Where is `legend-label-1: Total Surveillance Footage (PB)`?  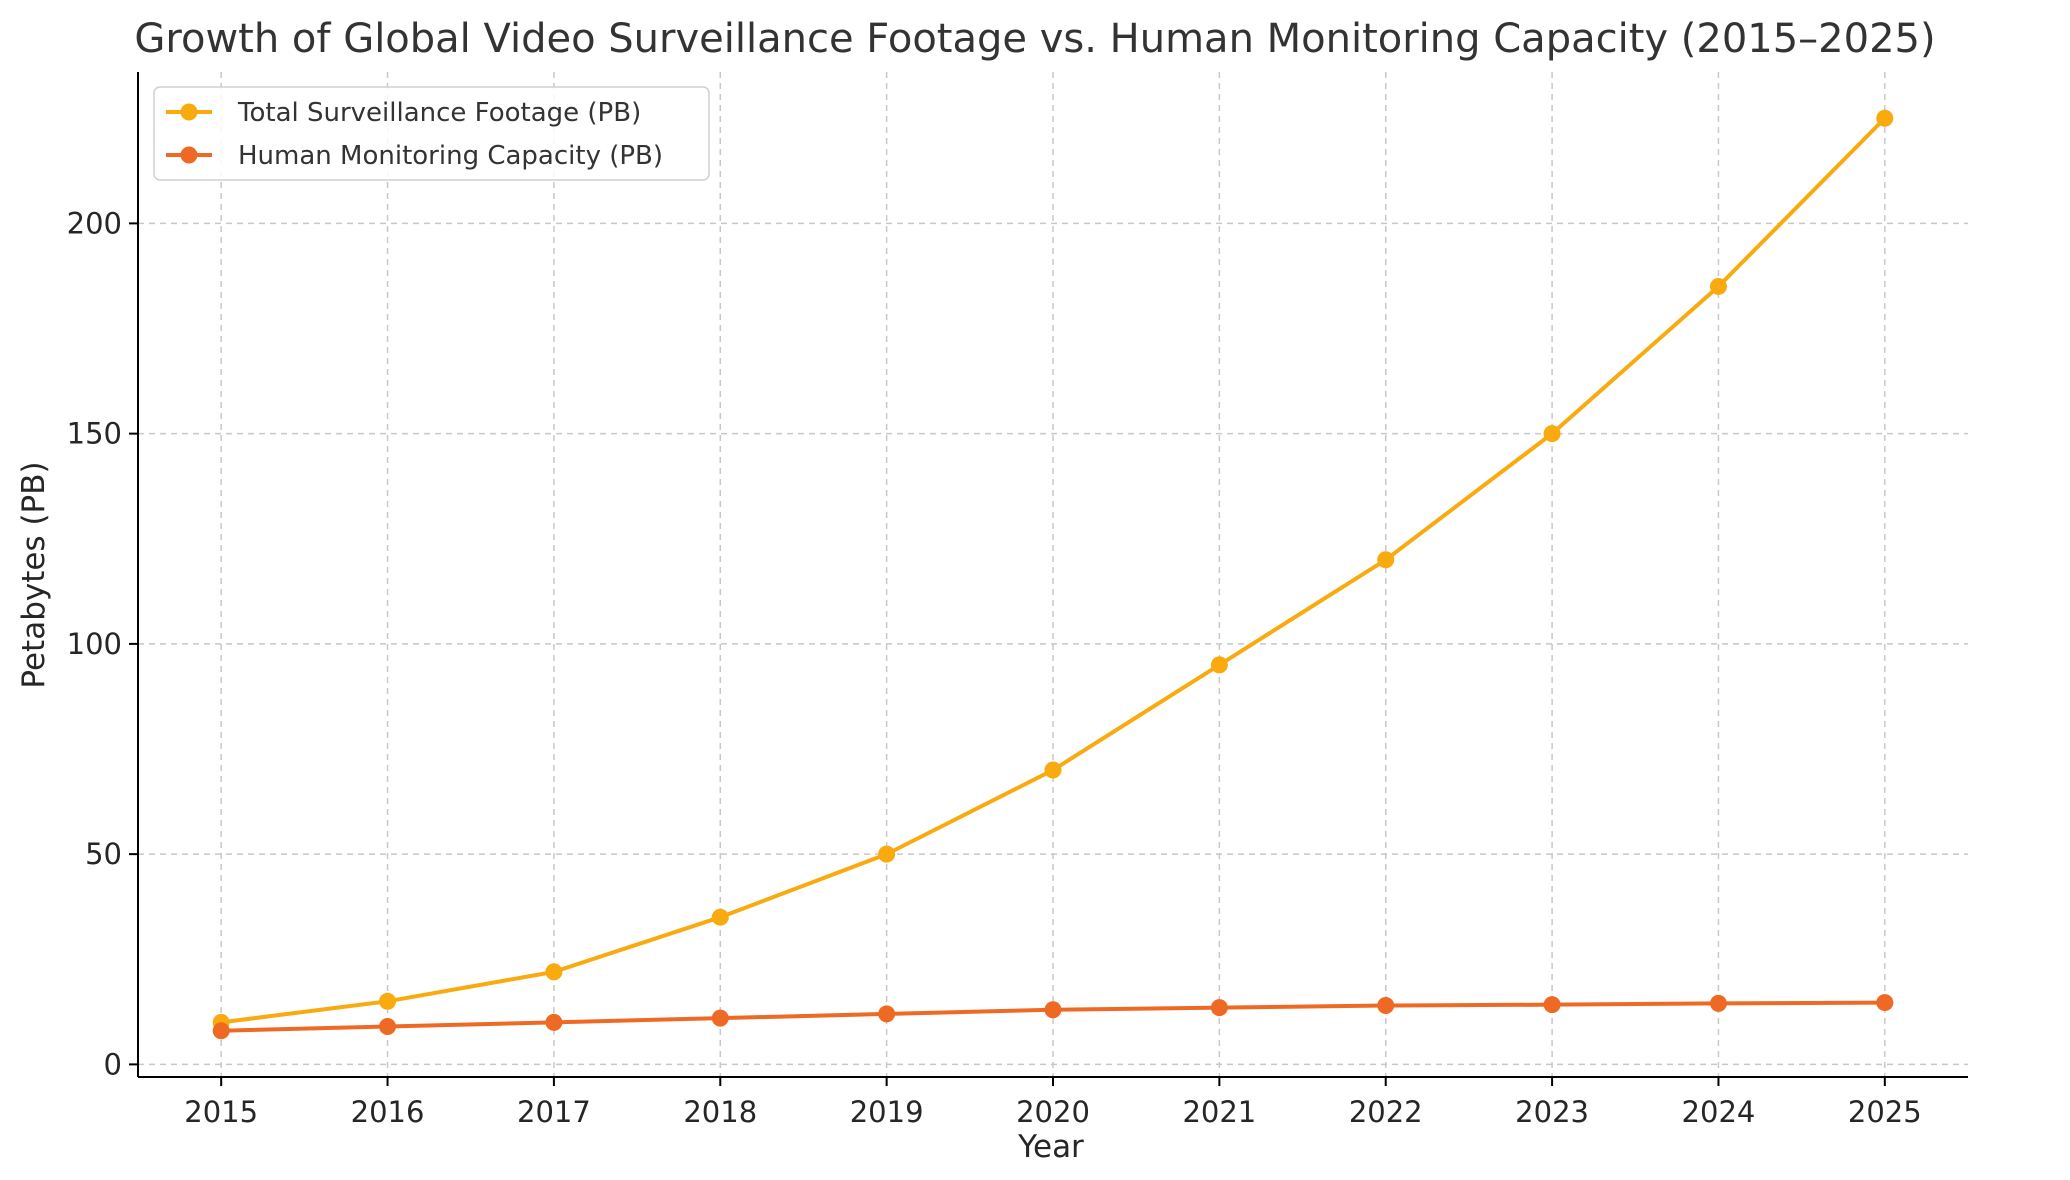
legend-label-1: Total Surveillance Footage (PB) is located at coordinates (439, 113).